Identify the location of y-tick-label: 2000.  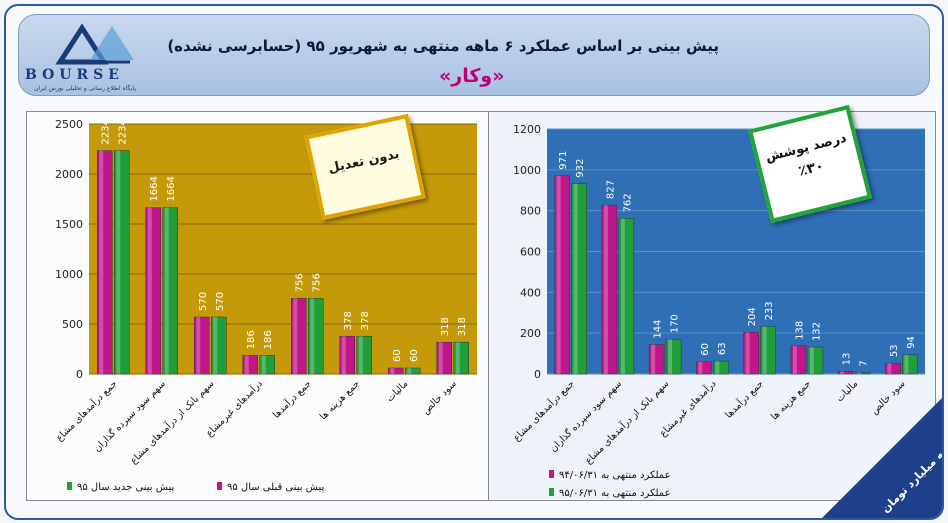
(69, 174).